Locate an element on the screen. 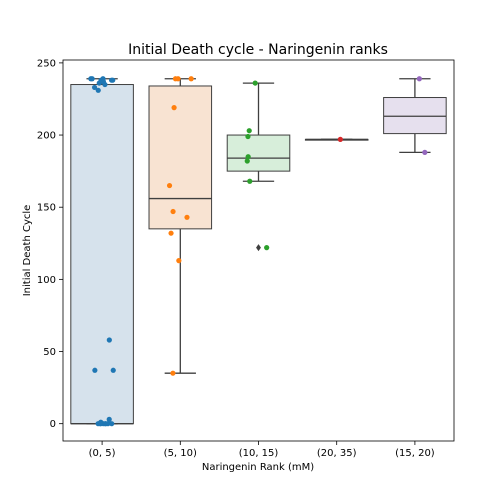 The height and width of the screenshot is (504, 504). chart-title: Initial Death cycle - Naringenin ranks is located at coordinates (258, 50).